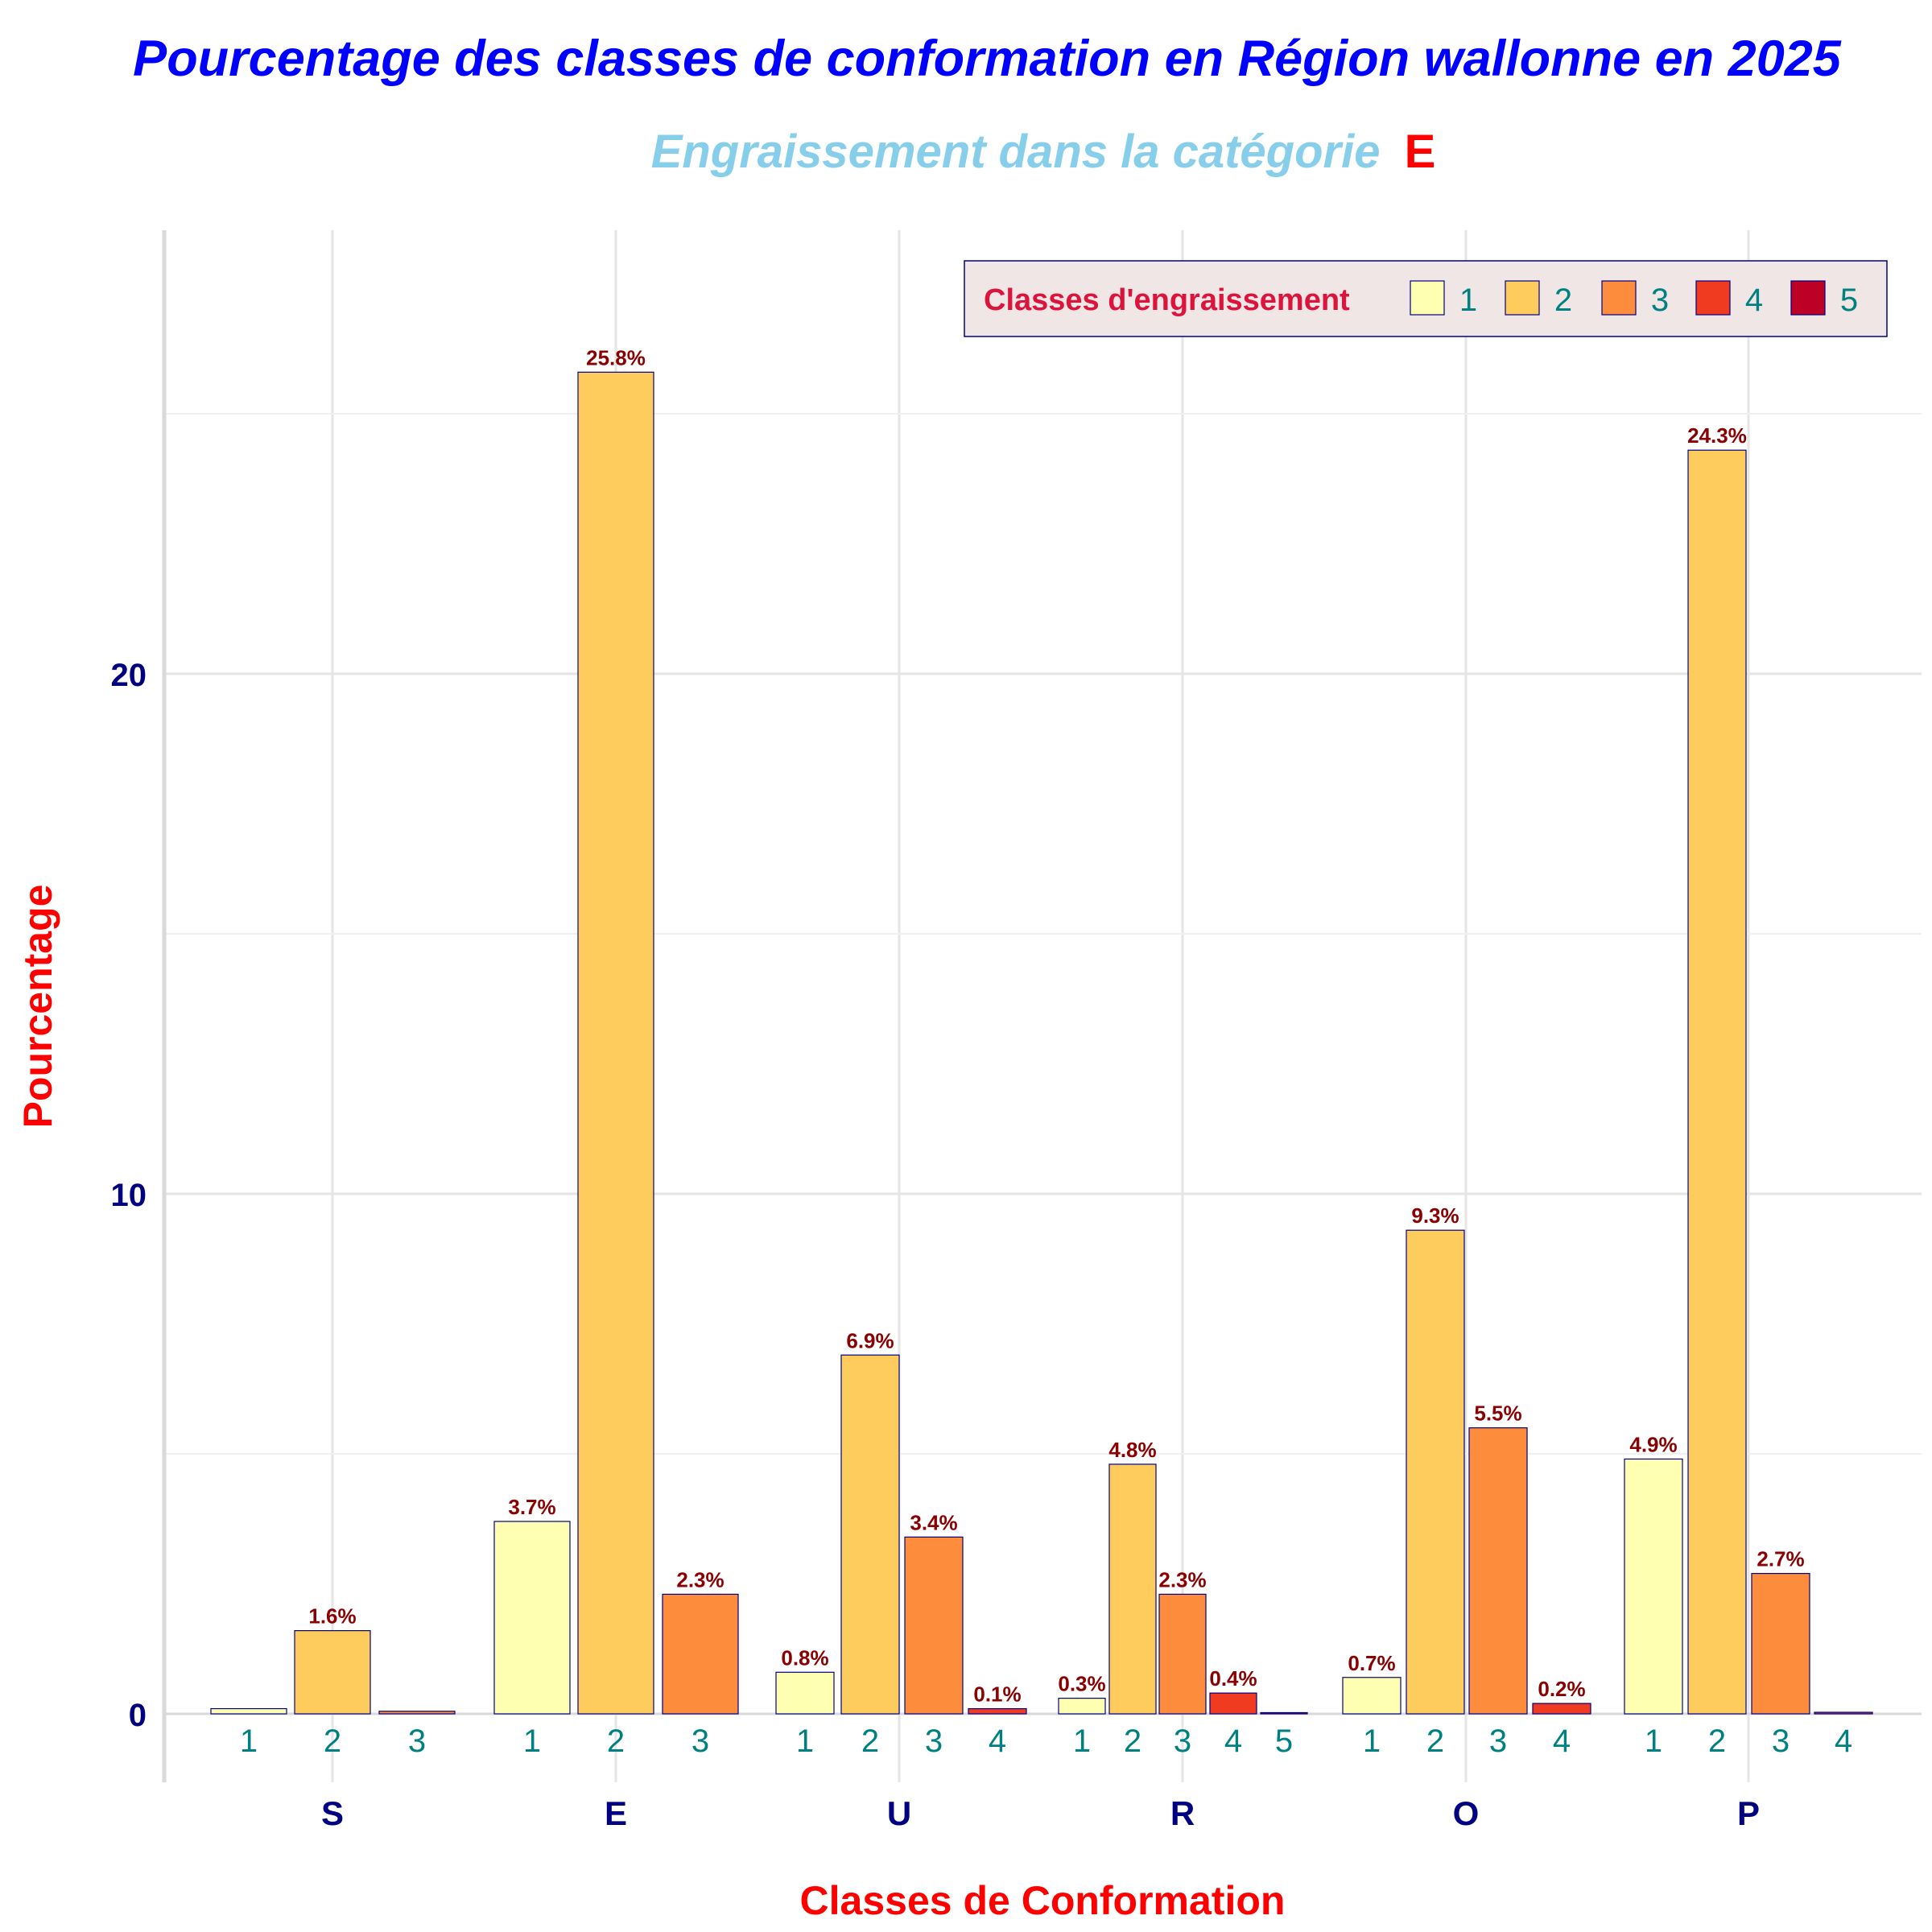 This screenshot has height=1932, width=1932. What do you see at coordinates (1466, 1813) in the screenshot?
I see `group-label-O: O` at bounding box center [1466, 1813].